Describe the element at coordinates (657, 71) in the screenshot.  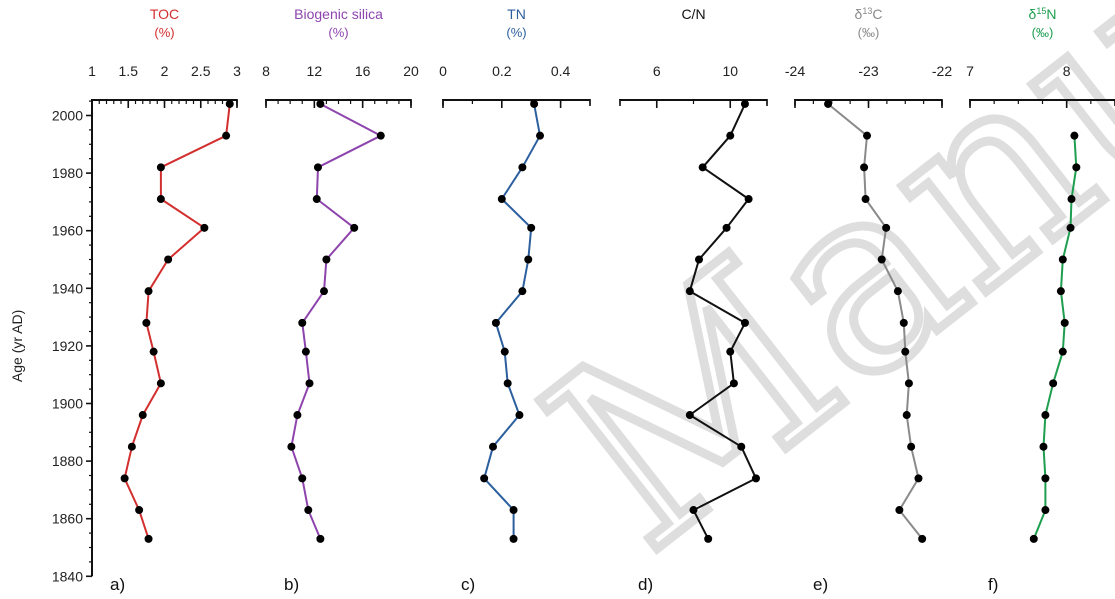
I see `x-tick-label: 6` at that location.